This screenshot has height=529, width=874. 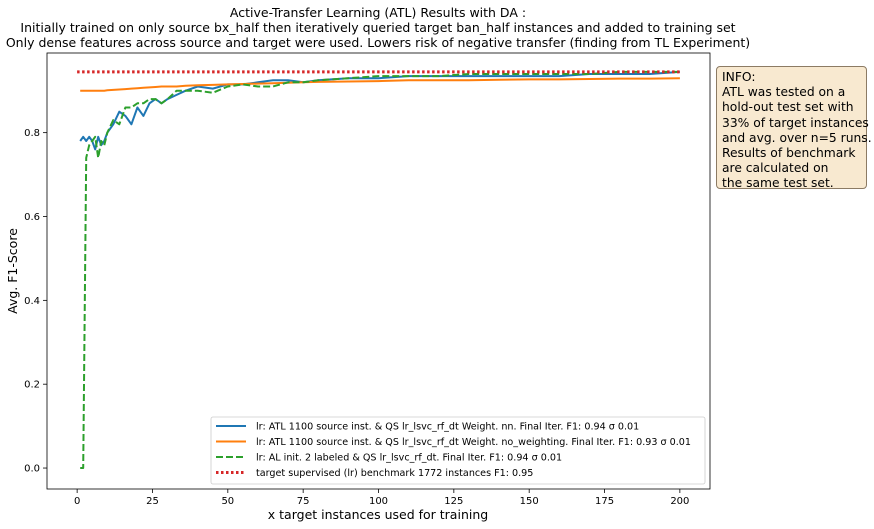 What do you see at coordinates (679, 501) in the screenshot?
I see `x-tick-label: 200` at bounding box center [679, 501].